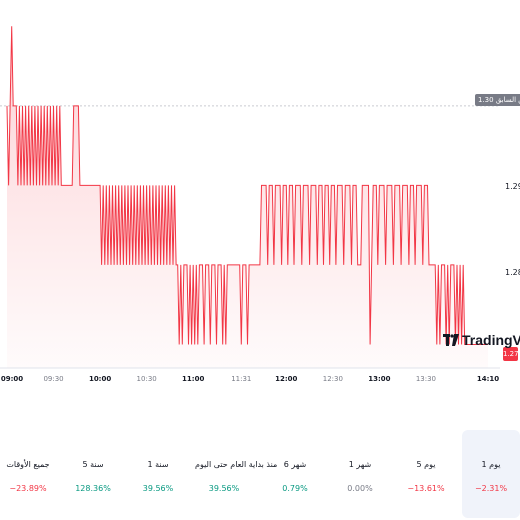 The width and height of the screenshot is (520, 520). Describe the element at coordinates (360, 474) in the screenshot. I see `period-tab: 1 شهر 0.00%` at that location.